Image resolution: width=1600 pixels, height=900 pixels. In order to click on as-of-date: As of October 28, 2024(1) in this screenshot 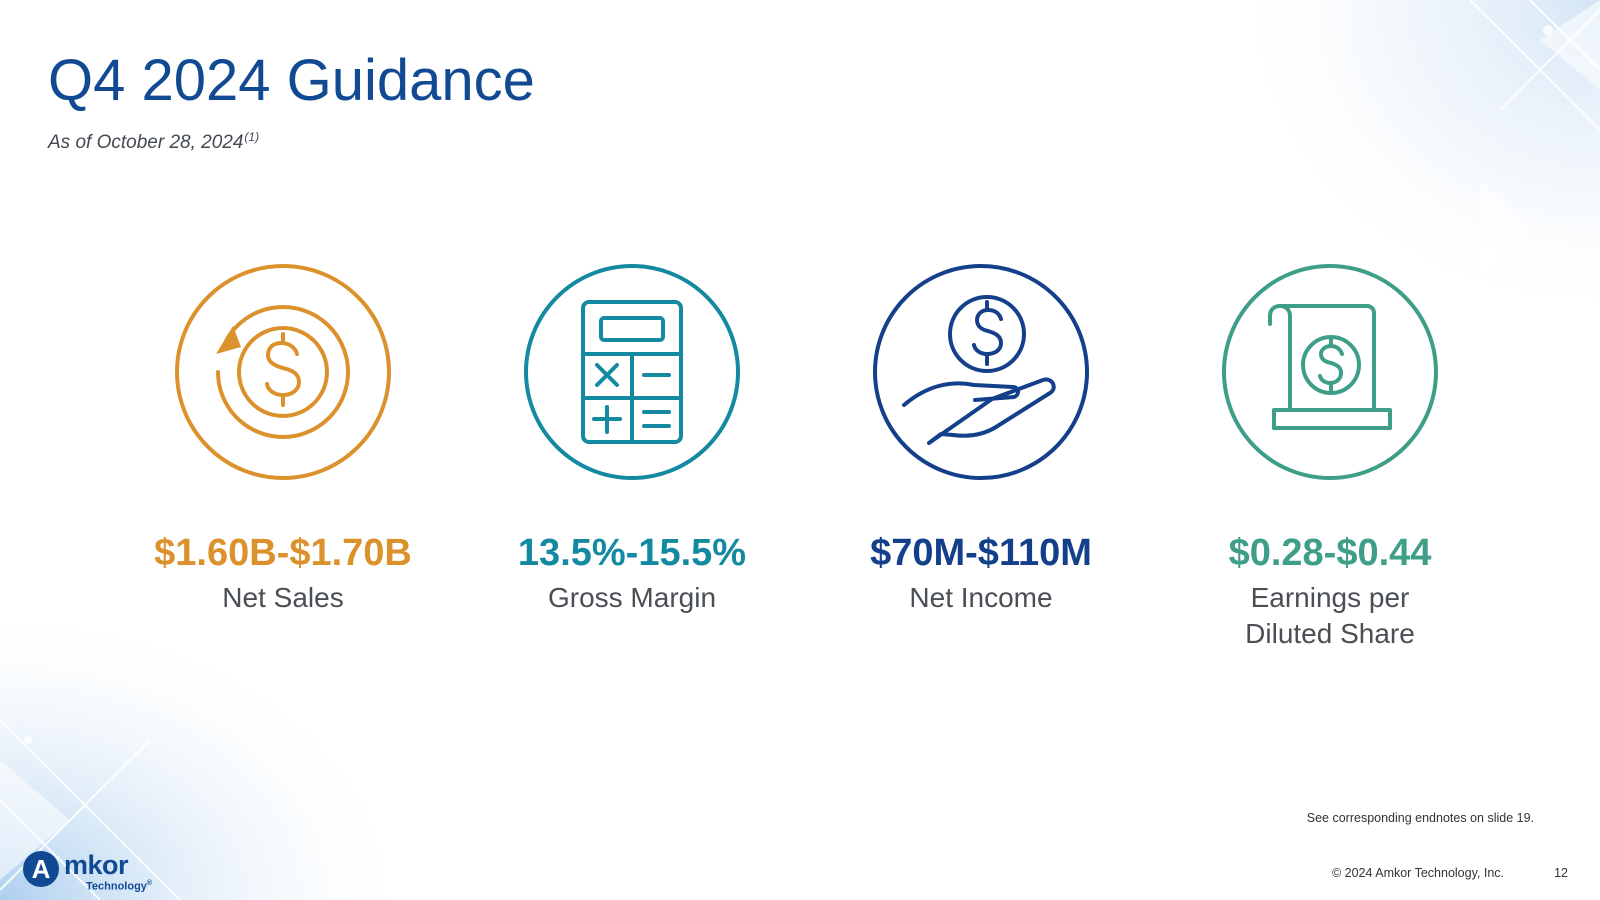, I will do `click(153, 142)`.